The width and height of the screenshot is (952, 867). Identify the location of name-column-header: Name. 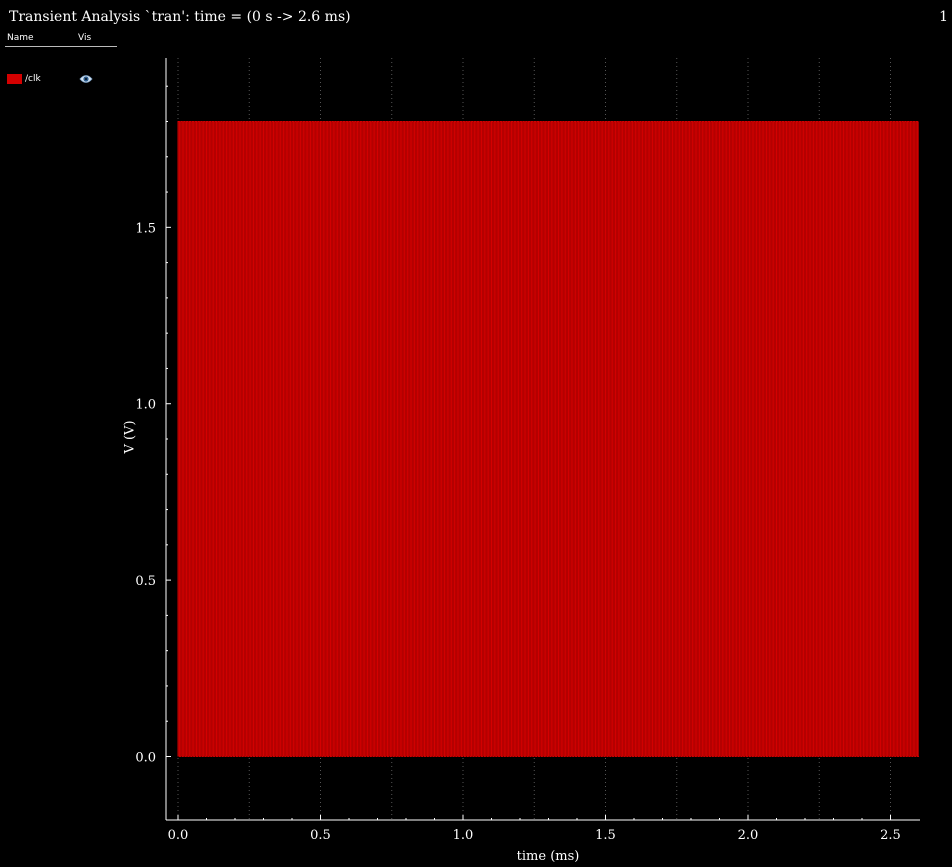
(20, 38).